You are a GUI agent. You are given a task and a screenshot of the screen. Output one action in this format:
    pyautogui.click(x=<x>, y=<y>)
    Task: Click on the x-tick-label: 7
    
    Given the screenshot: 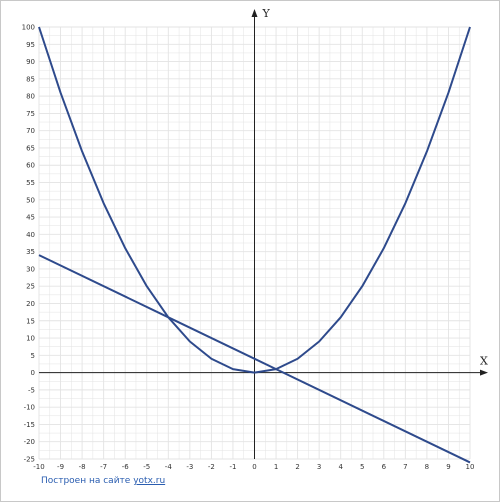 What is the action you would take?
    pyautogui.click(x=405, y=467)
    